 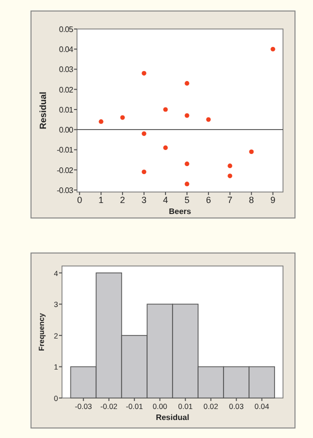 I want to click on y-tick-label: -0.01, so click(x=65, y=150).